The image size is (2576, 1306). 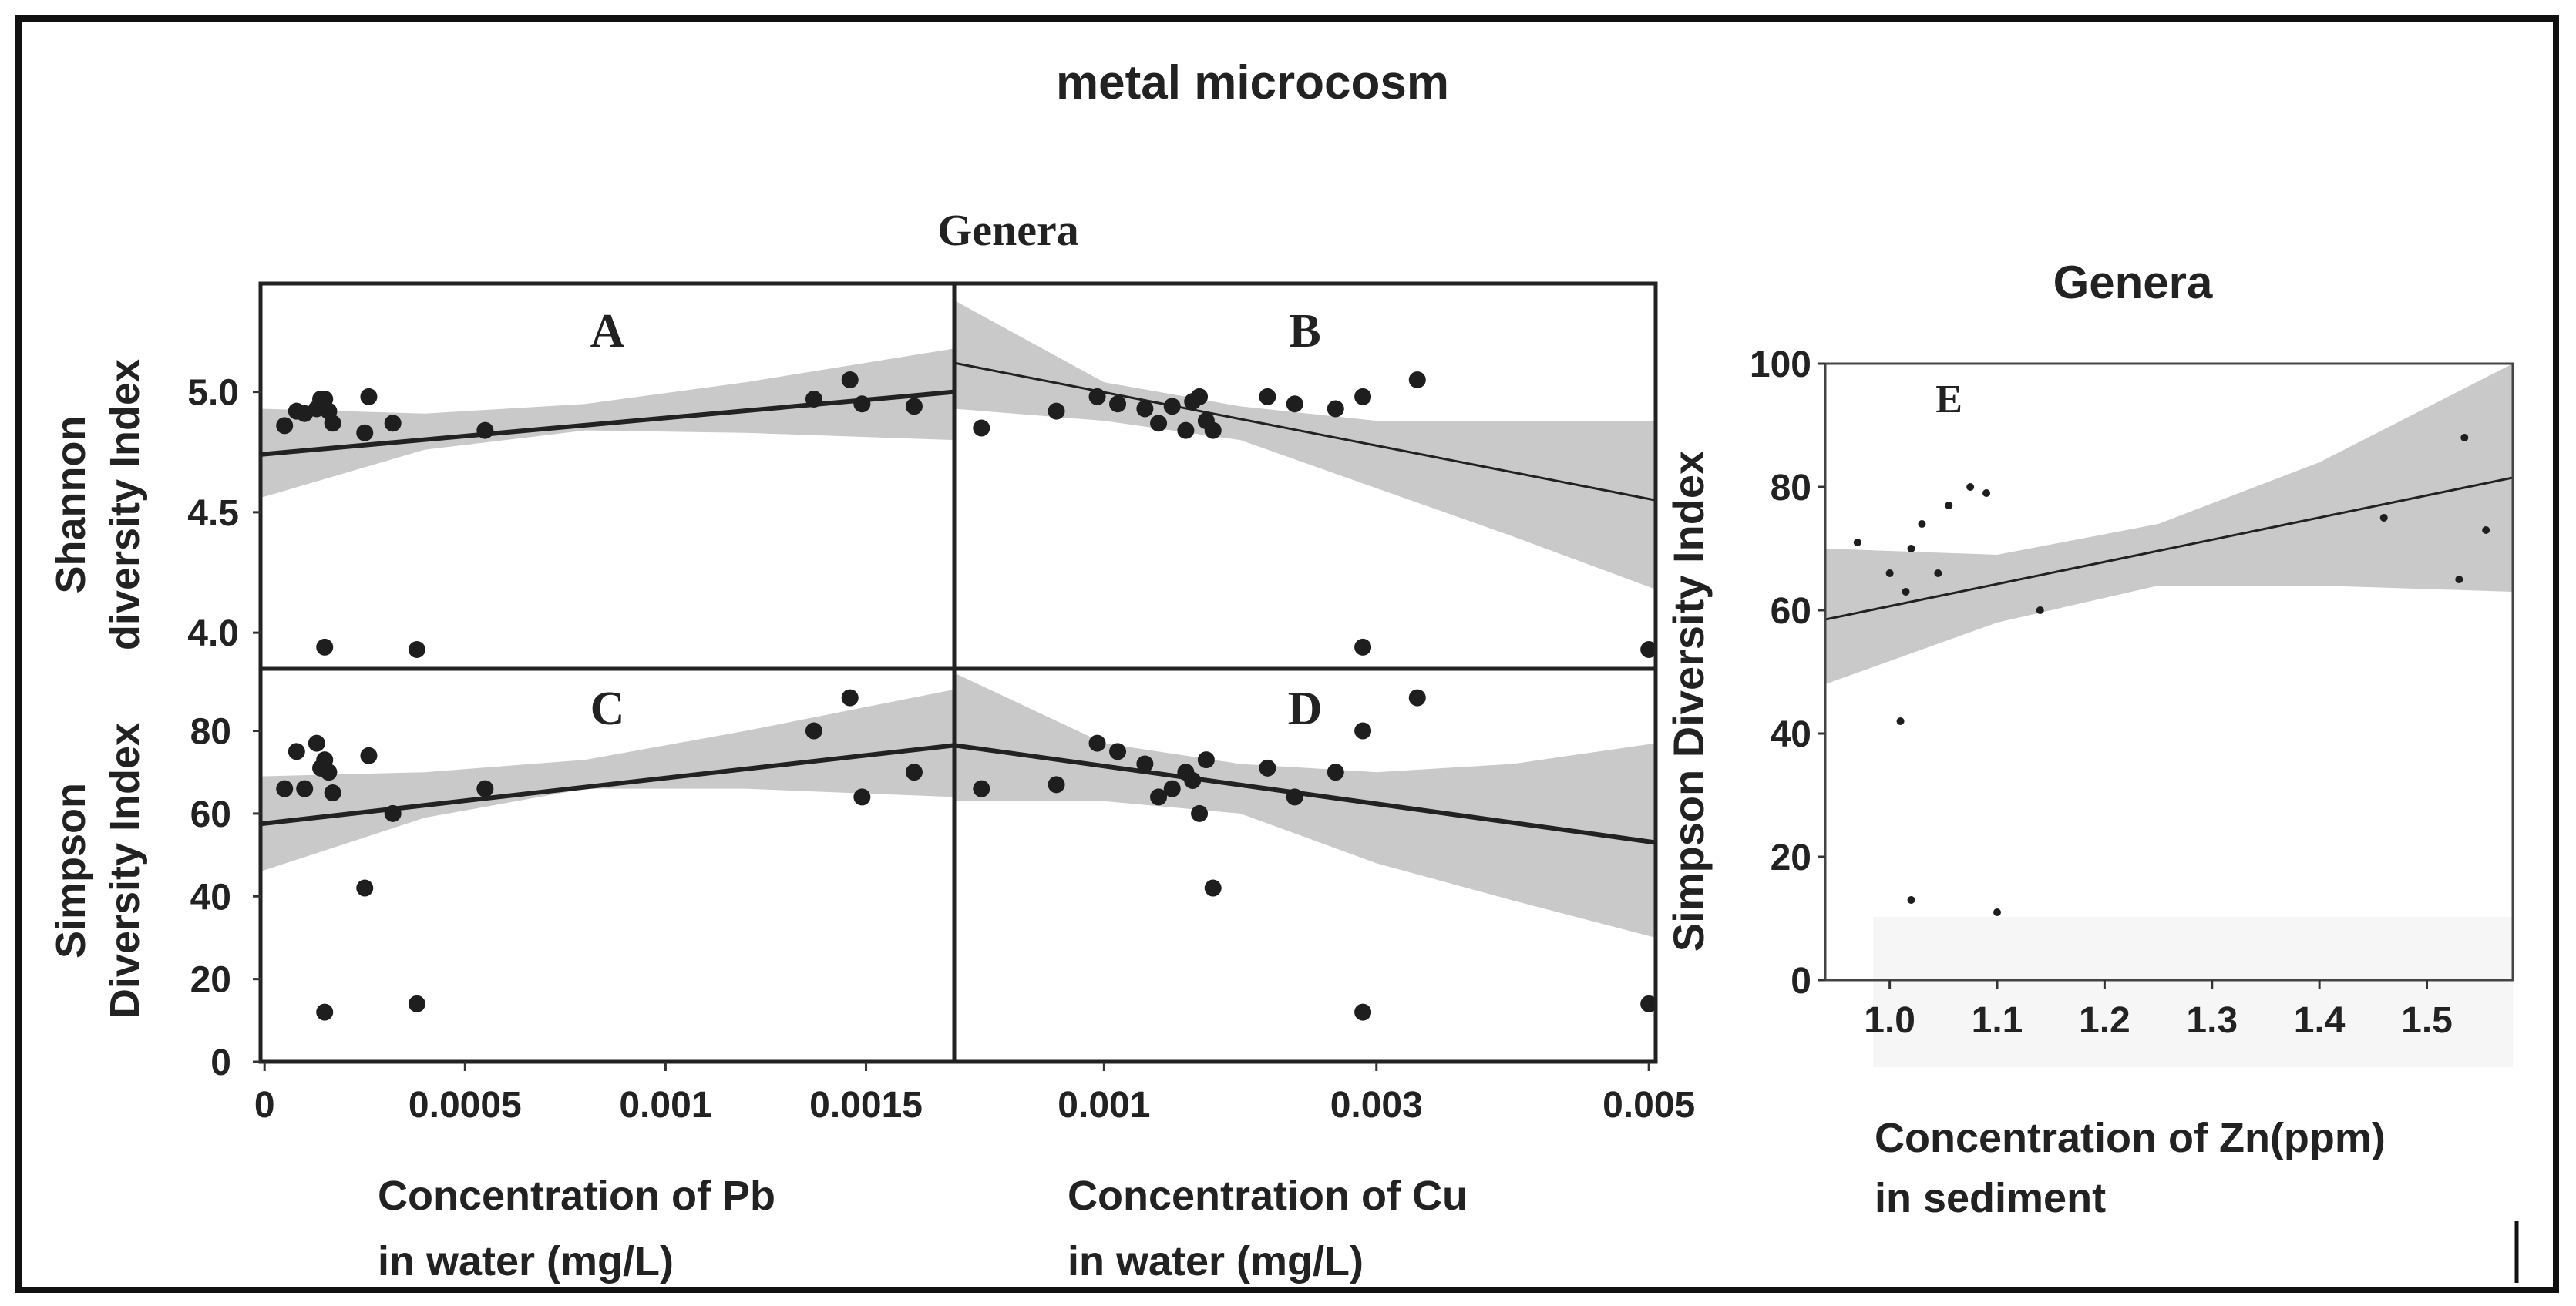 What do you see at coordinates (607, 331) in the screenshot?
I see `panel-a-label: A` at bounding box center [607, 331].